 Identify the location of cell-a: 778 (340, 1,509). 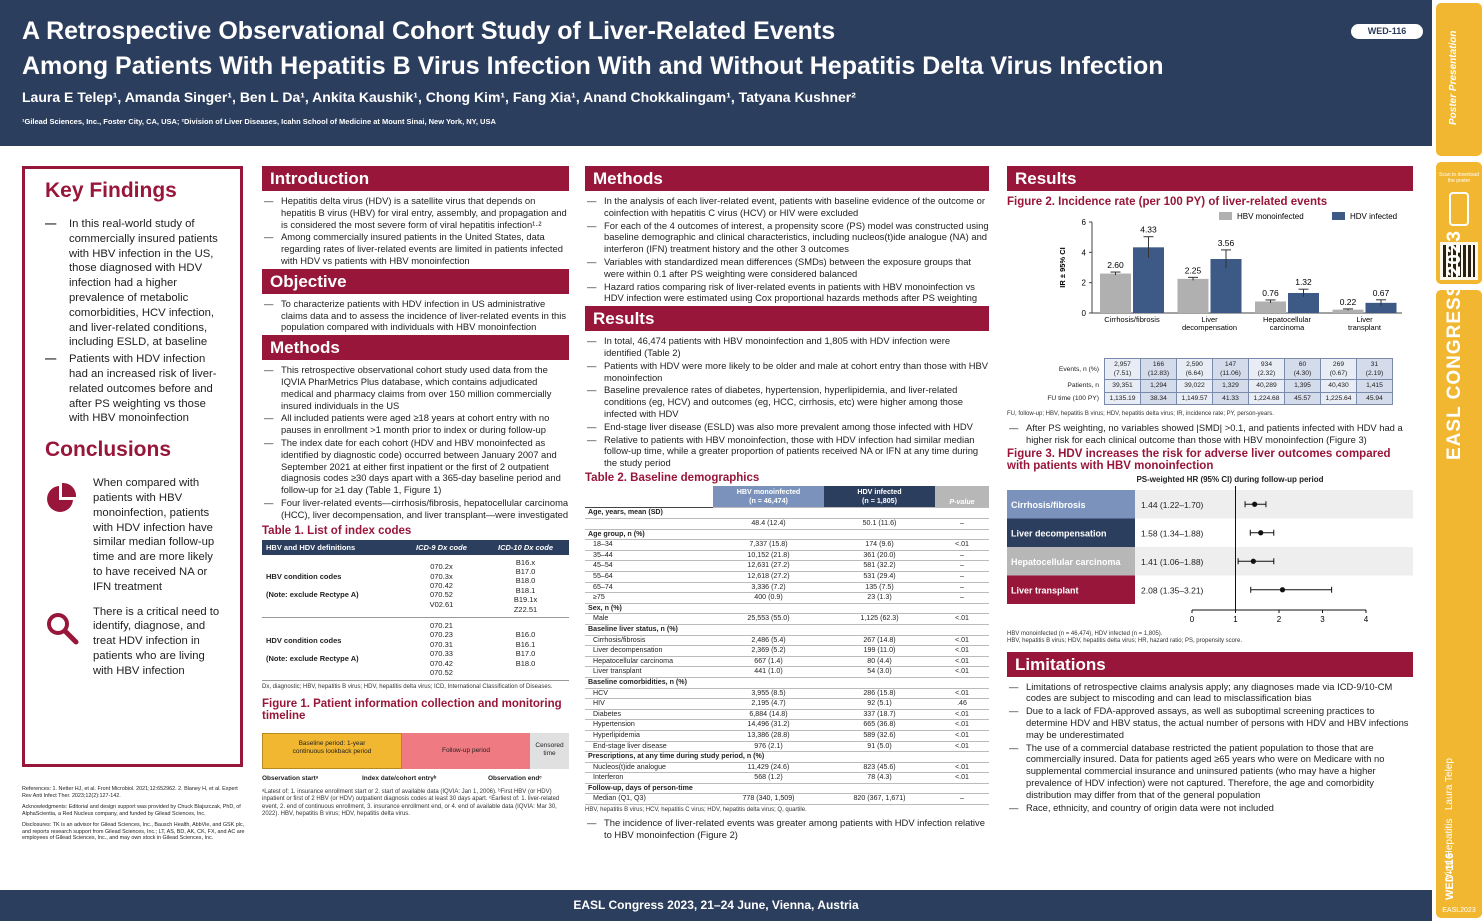
(768, 799).